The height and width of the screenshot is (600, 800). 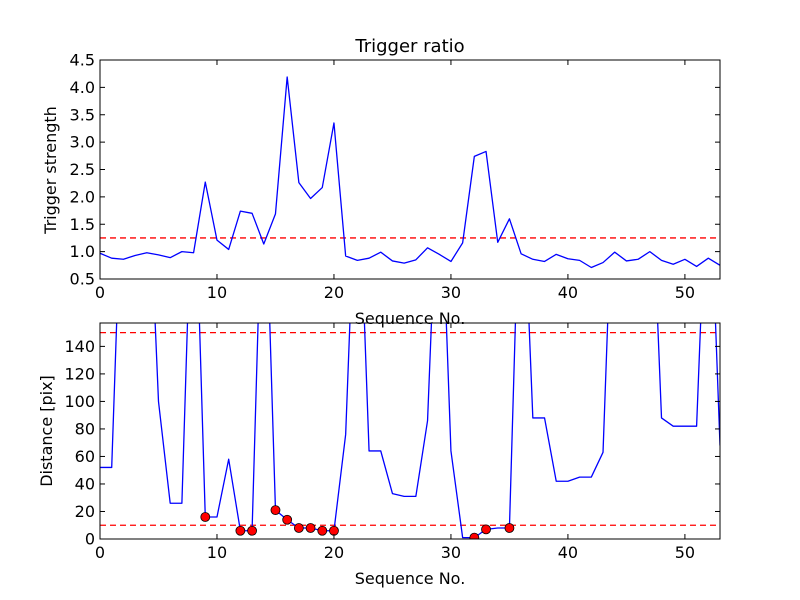 I want to click on y-tick-label: 1.5, so click(x=82, y=224).